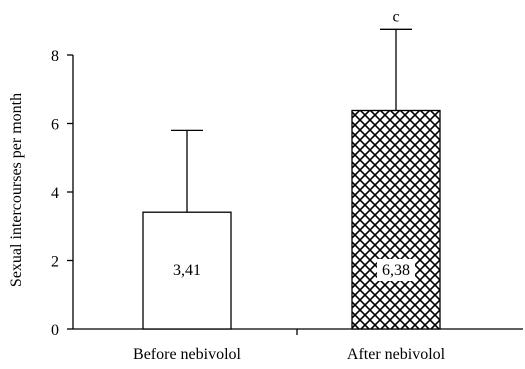 Image resolution: width=525 pixels, height=369 pixels. I want to click on x-category-label: Before nebivolol, so click(187, 354).